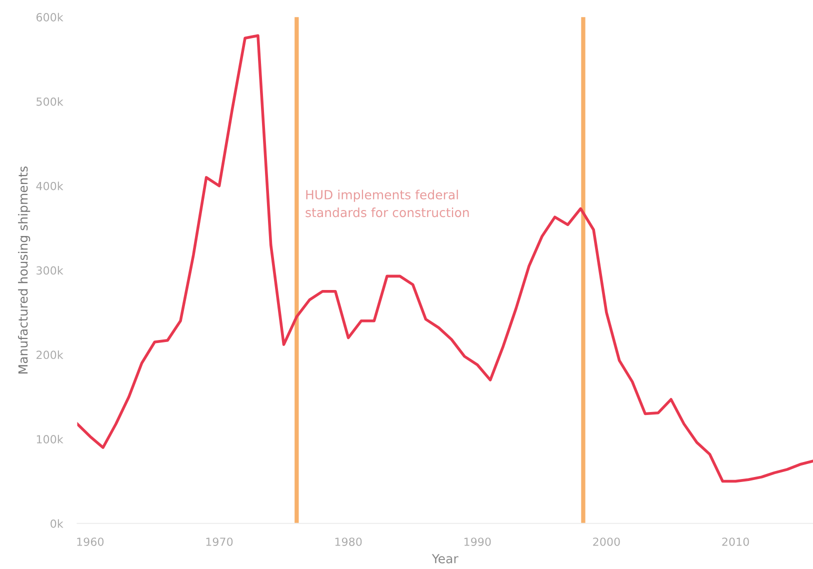 The height and width of the screenshot is (569, 813). Describe the element at coordinates (50, 355) in the screenshot. I see `y-tick-label: 200k` at that location.